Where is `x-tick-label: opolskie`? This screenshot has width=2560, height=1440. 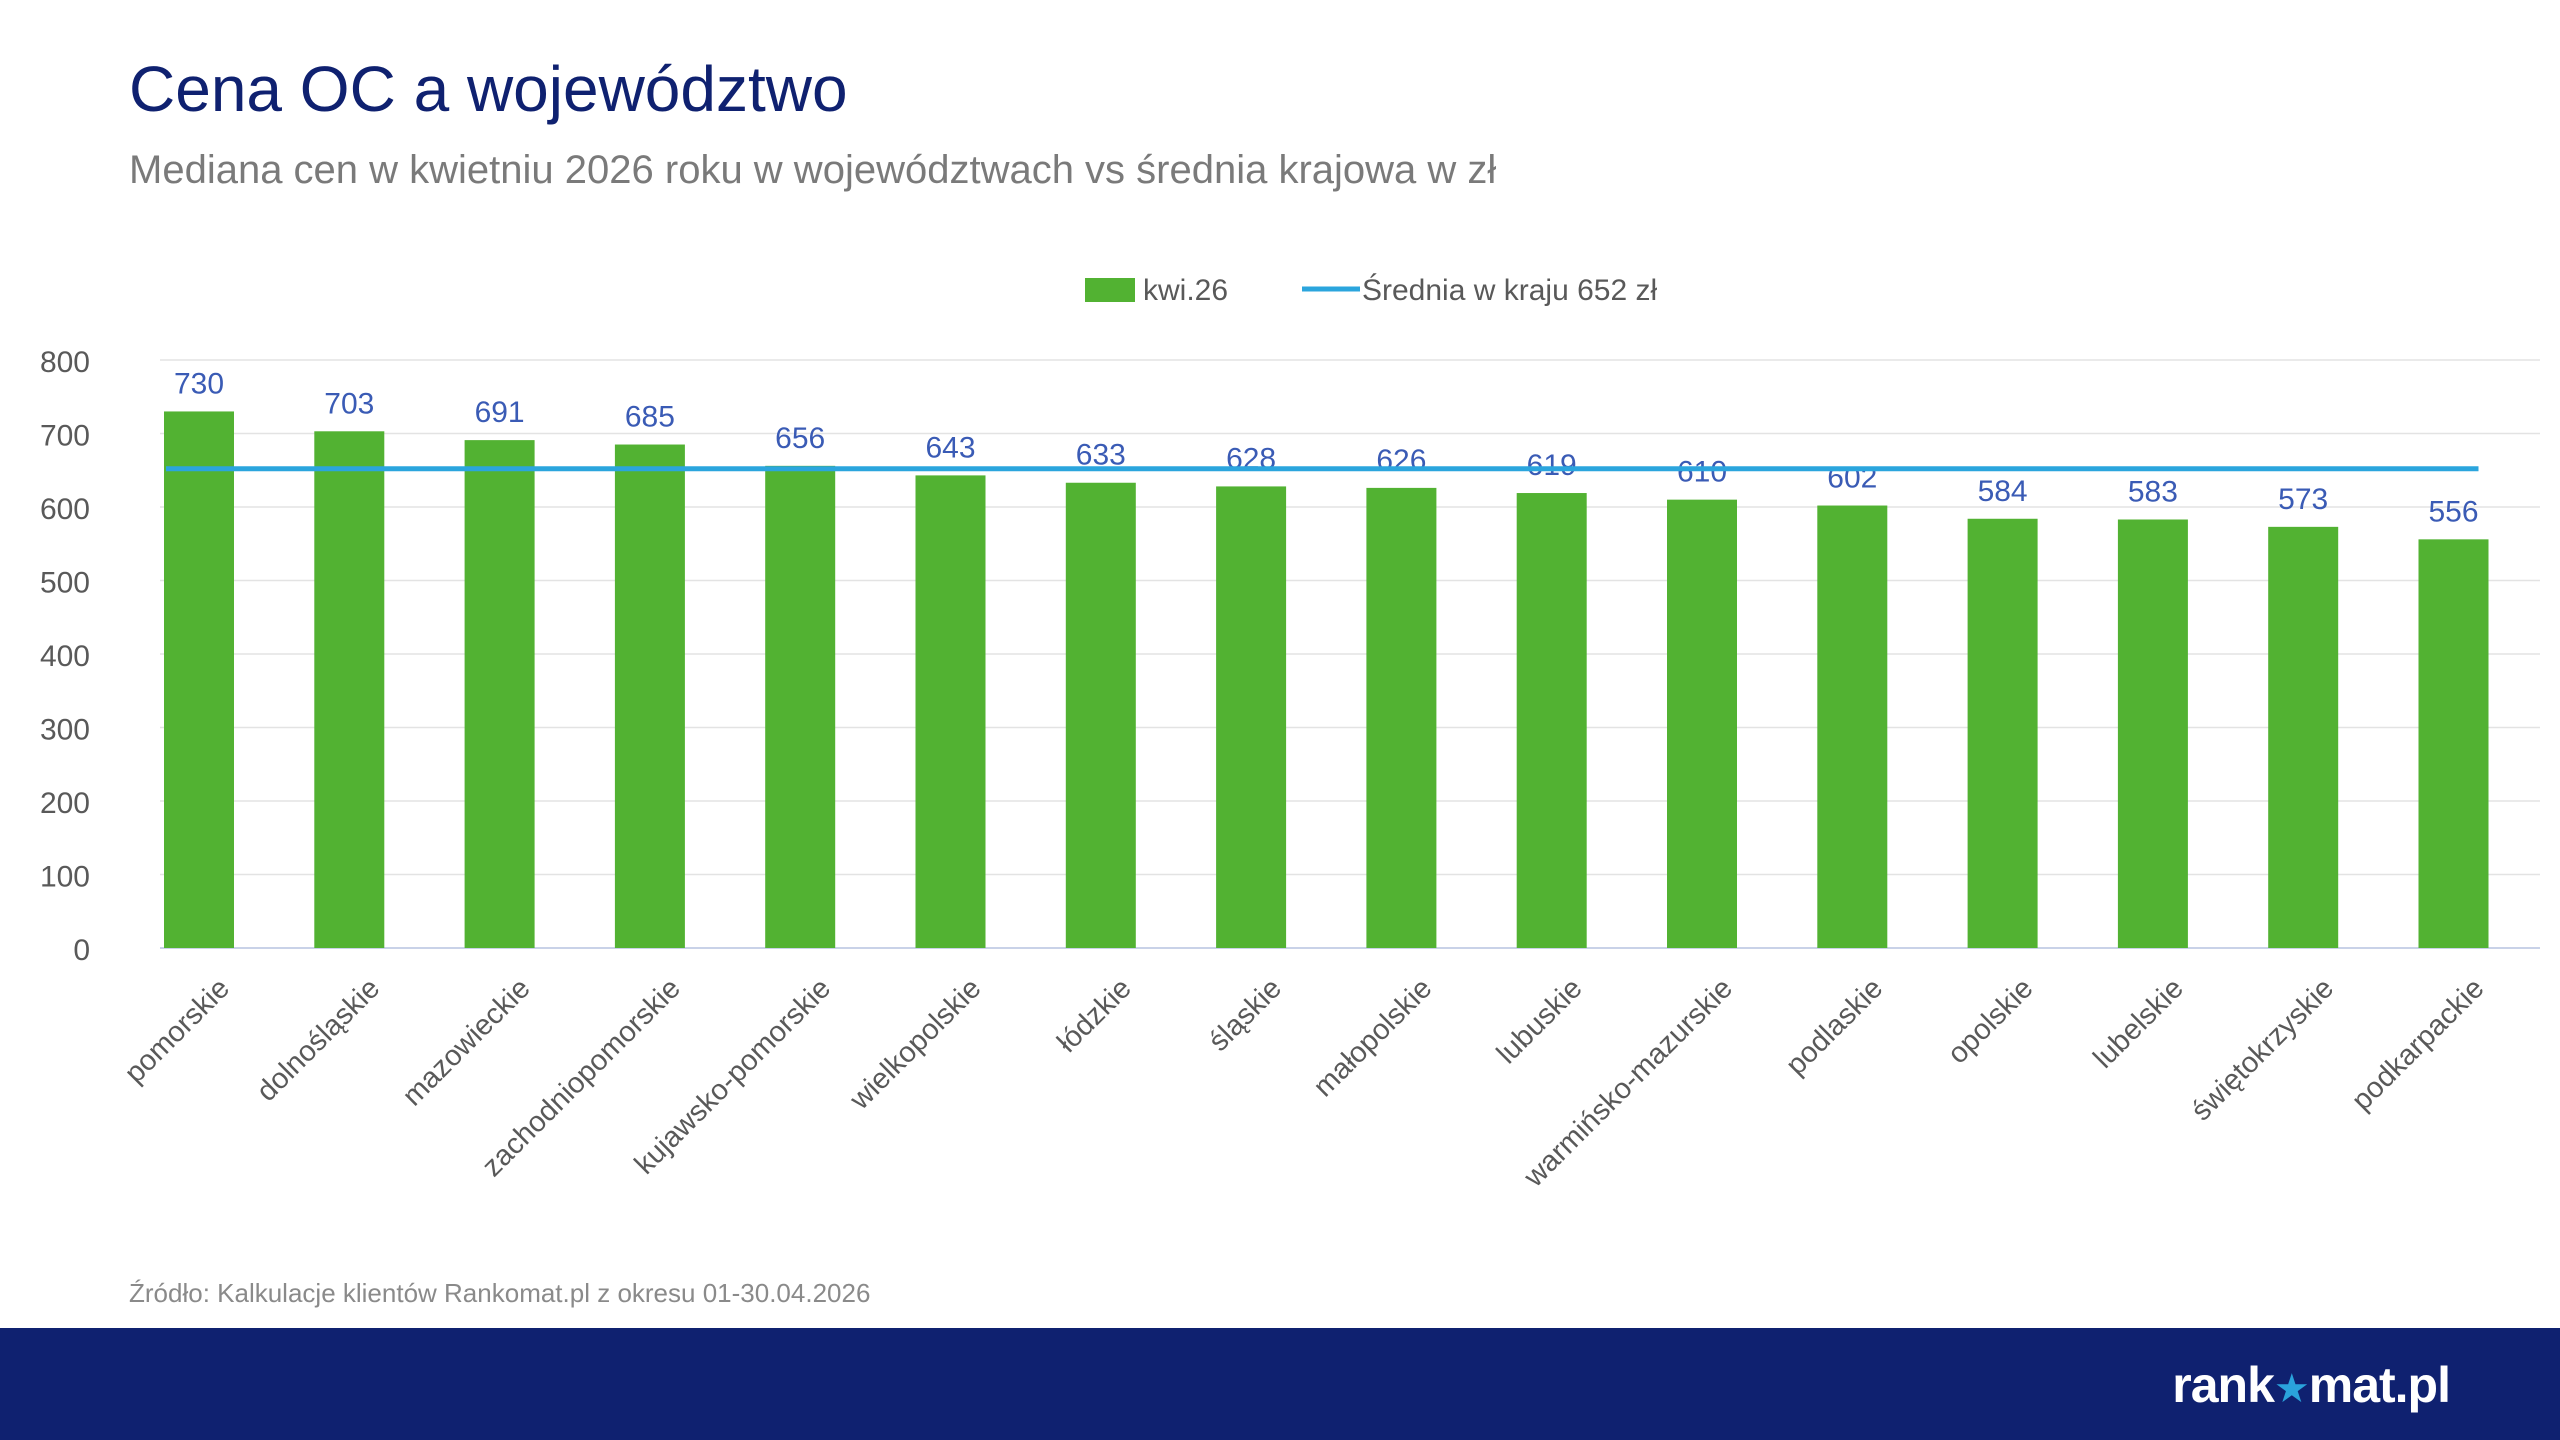
x-tick-label: opolskie is located at coordinates (1991, 1021).